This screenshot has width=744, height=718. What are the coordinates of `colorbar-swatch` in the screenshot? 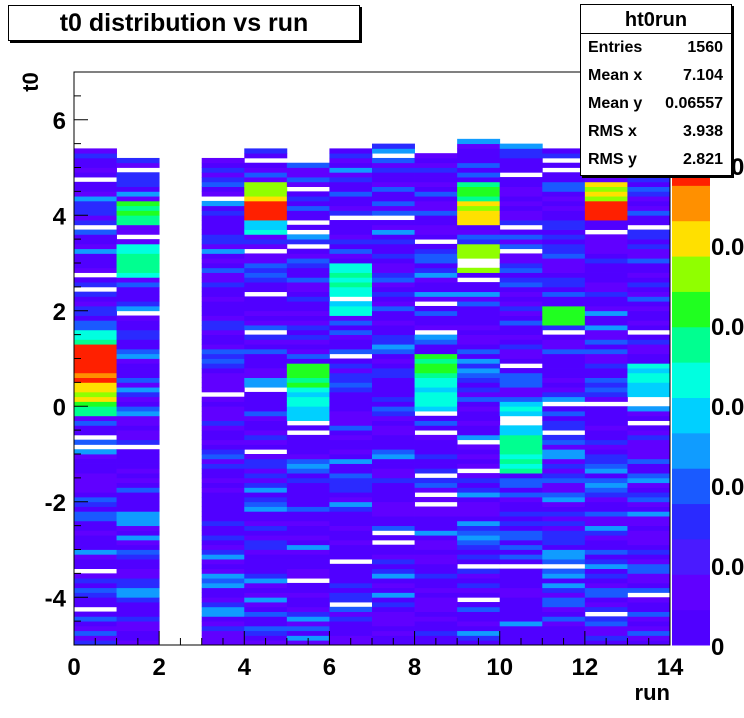 It's located at (691, 380).